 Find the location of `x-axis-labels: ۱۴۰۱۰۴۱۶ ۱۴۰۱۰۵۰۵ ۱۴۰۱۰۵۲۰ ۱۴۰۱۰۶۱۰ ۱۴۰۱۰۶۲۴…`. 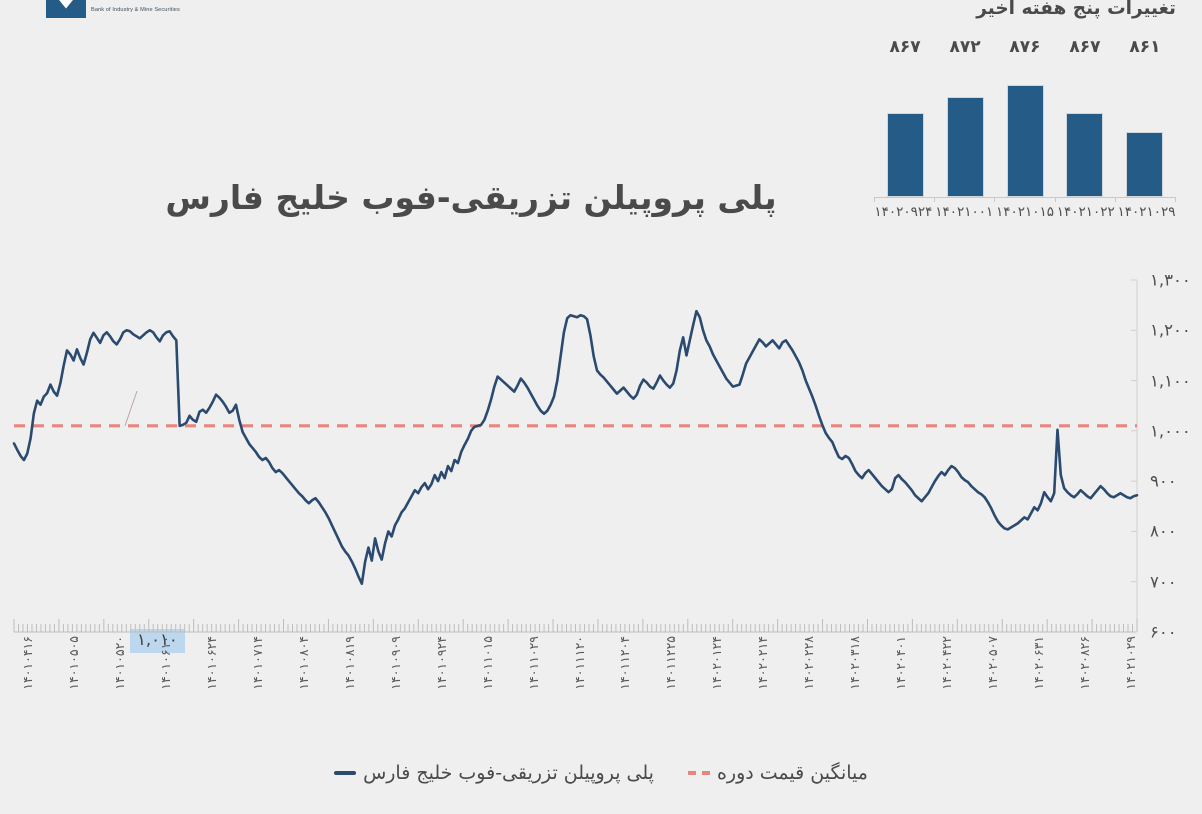

x-axis-labels: ۱۴۰۱۰۴۱۶ ۱۴۰۱۰۵۰۵ ۱۴۰۱۰۵۲۰ ۱۴۰۱۰۶۱۰ ۱۴۰۱۰۶۲۴… is located at coordinates (601, 691).